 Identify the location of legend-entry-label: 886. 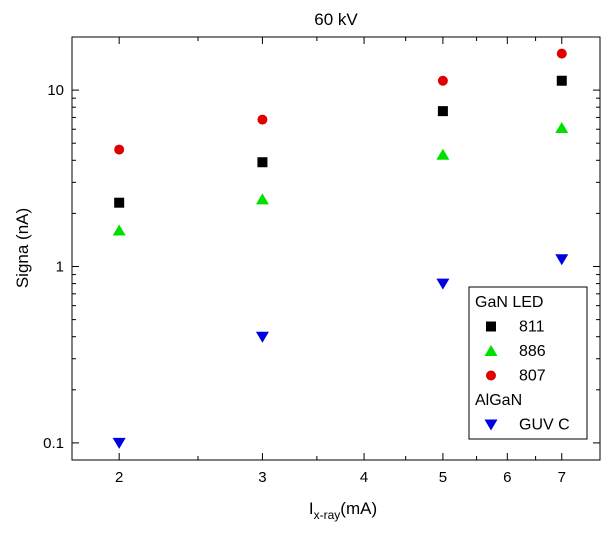
(532, 351).